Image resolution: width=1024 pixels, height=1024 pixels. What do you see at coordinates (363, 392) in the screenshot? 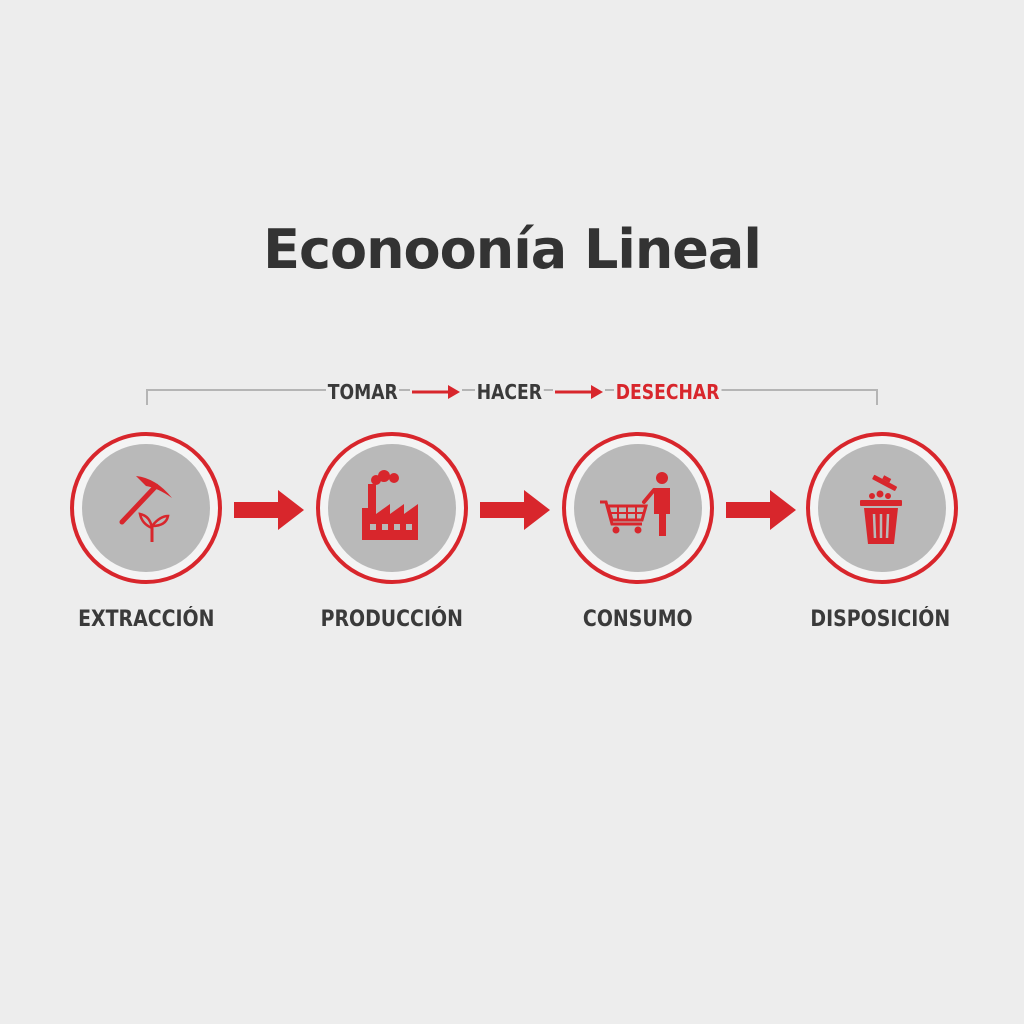
I see `phase-take: TOMAR` at bounding box center [363, 392].